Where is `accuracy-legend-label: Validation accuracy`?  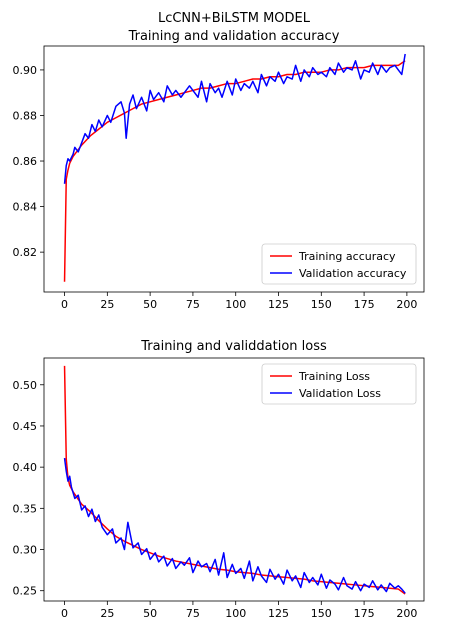
accuracy-legend-label: Validation accuracy is located at coordinates (353, 273).